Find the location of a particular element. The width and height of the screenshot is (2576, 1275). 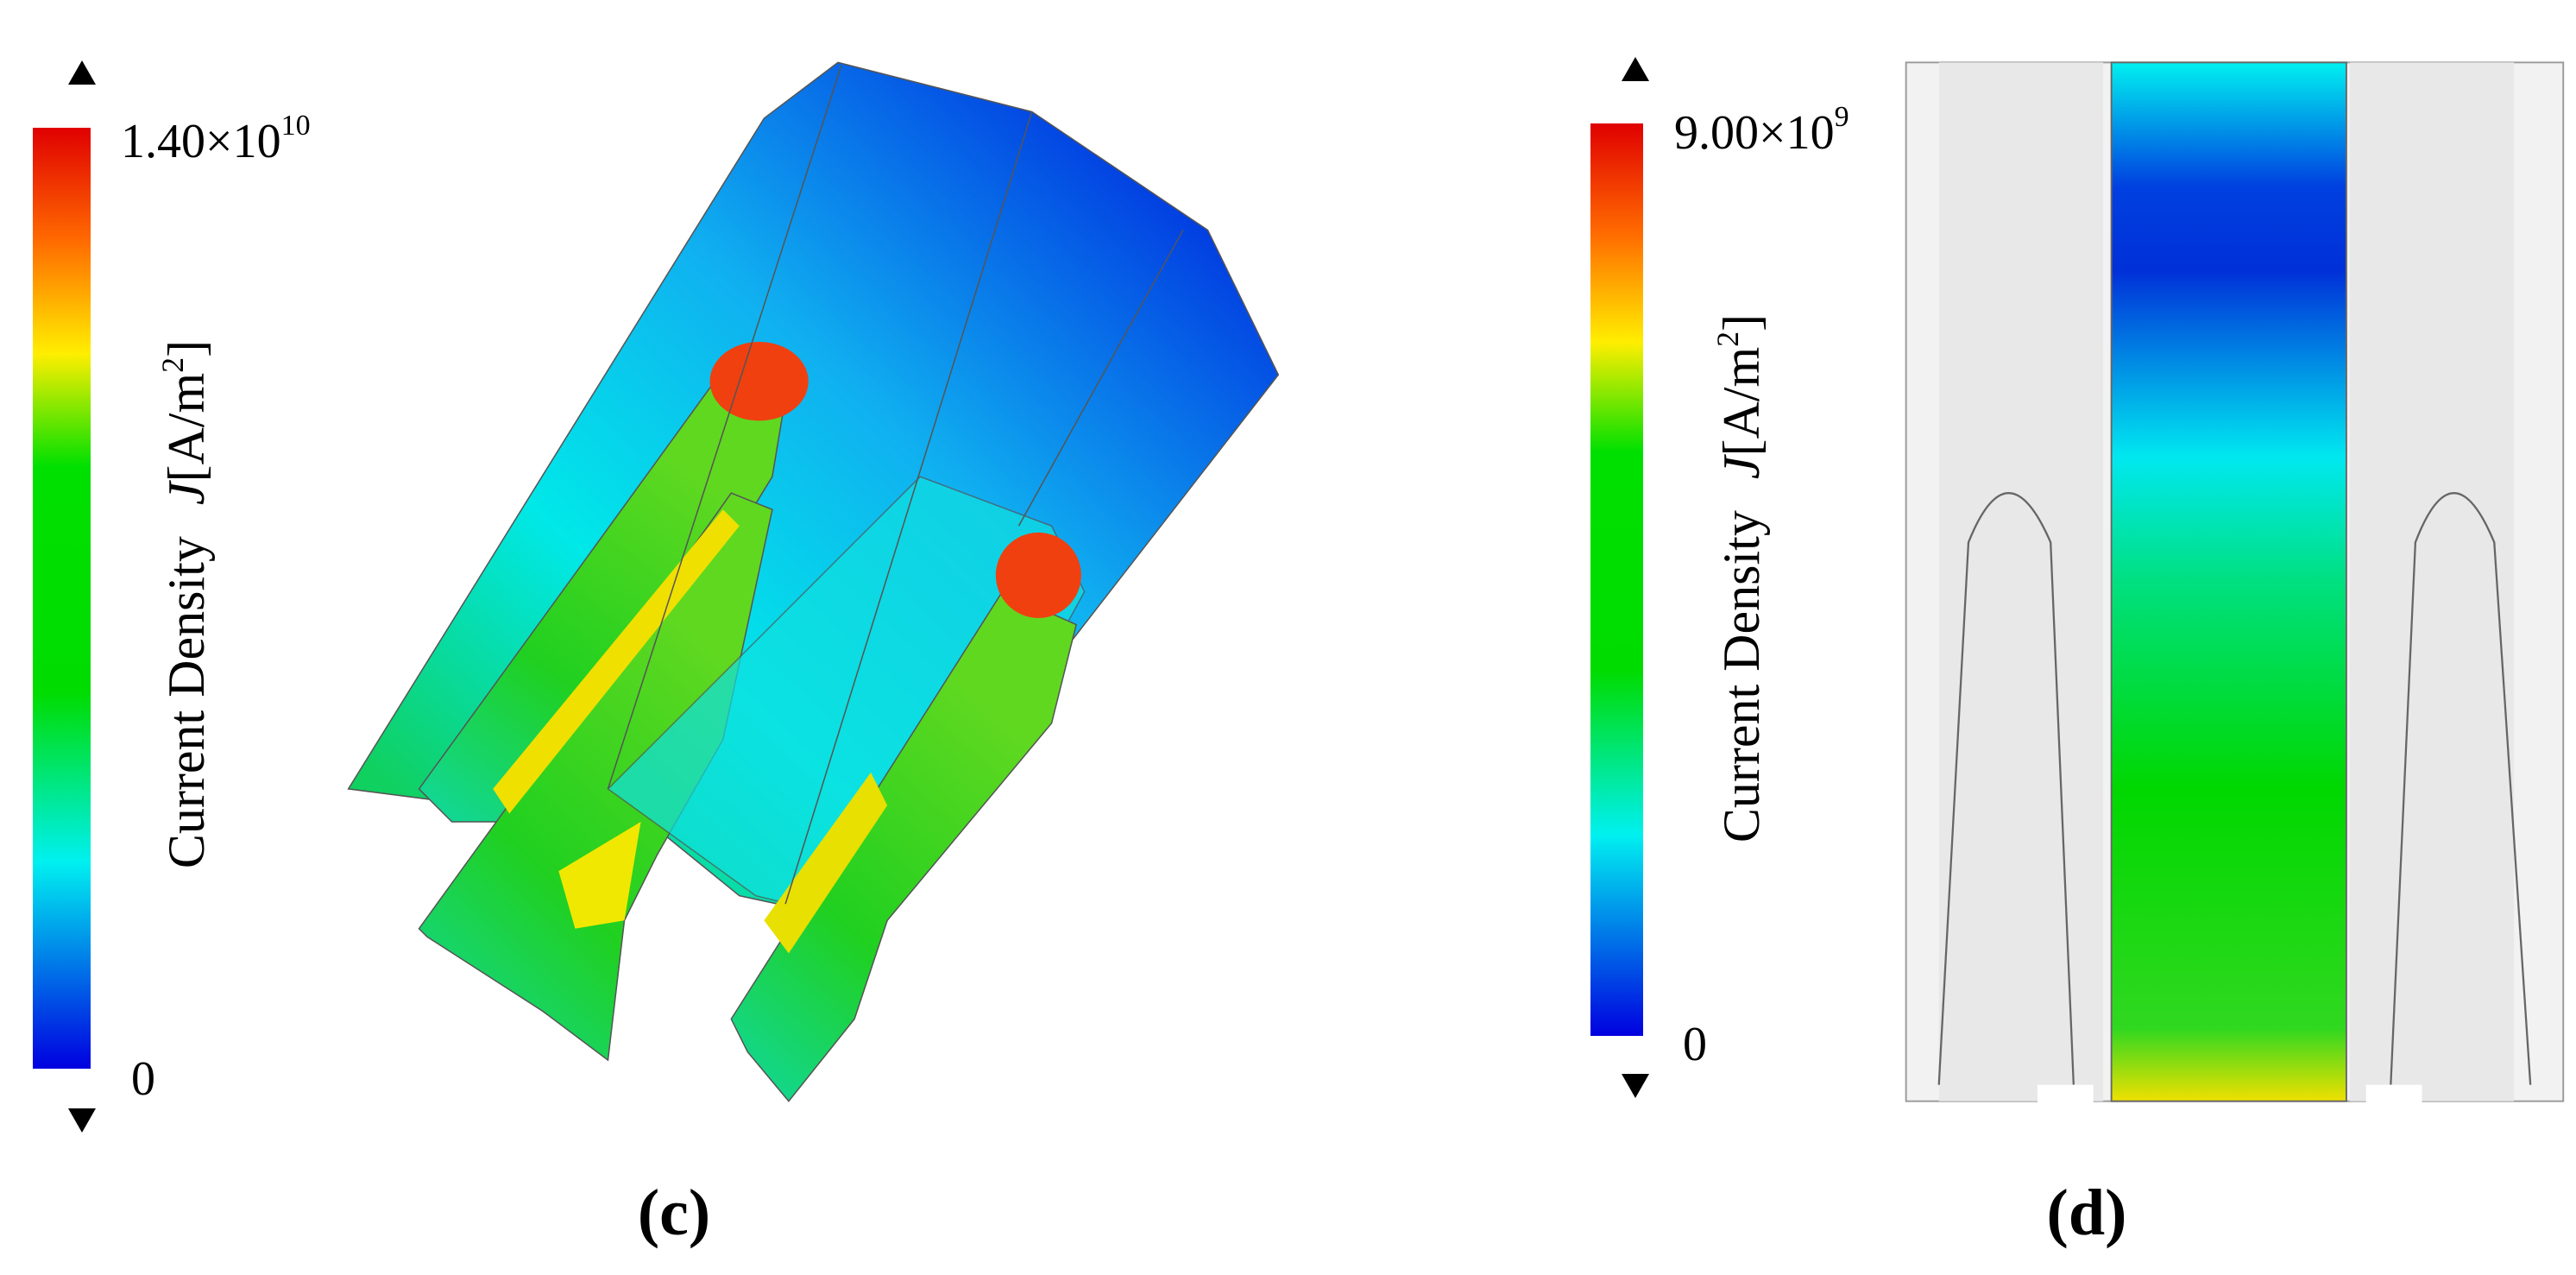

colorbar-max: 1.40×10¹⁰ is located at coordinates (216, 139).